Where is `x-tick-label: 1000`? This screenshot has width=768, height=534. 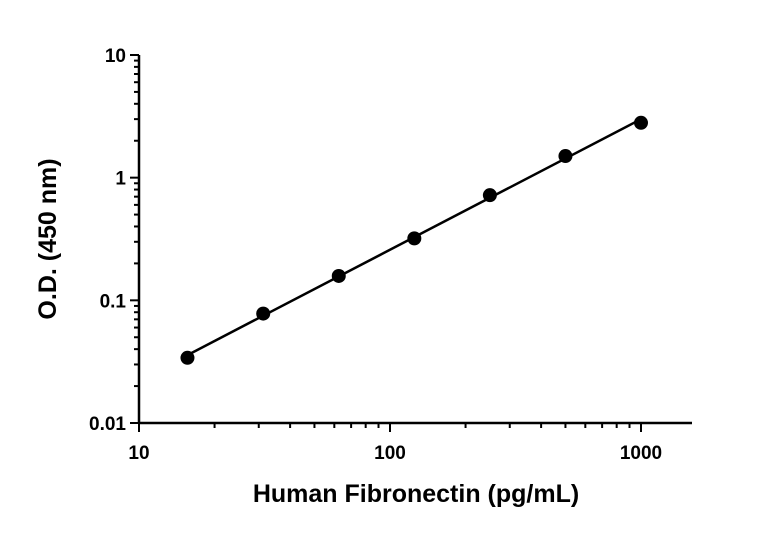 x-tick-label: 1000 is located at coordinates (641, 453).